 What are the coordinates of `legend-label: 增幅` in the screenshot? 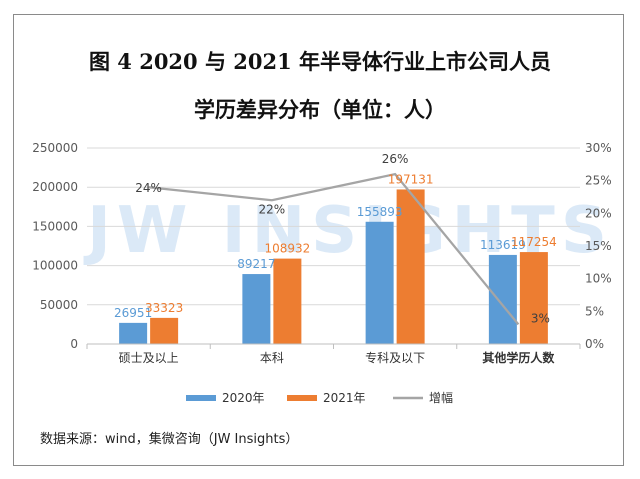 It's located at (441, 397).